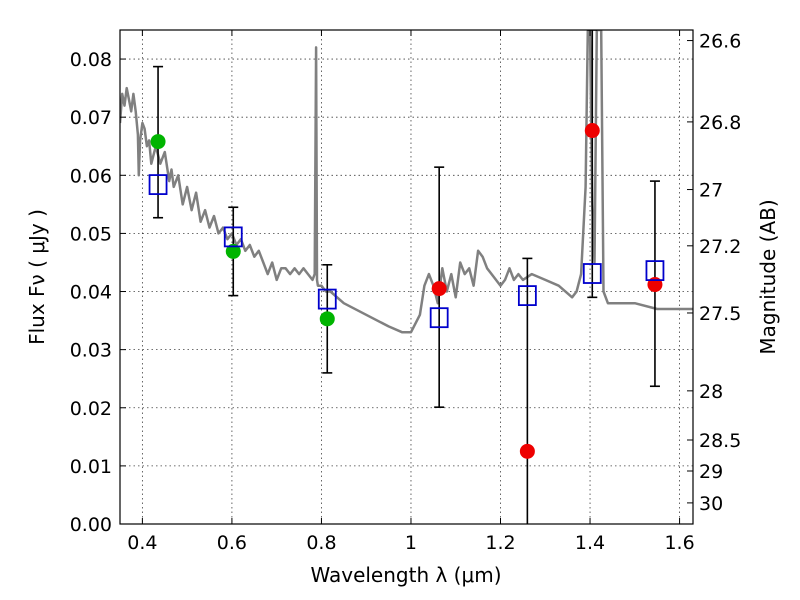 This screenshot has width=800, height=600. I want to click on y2-axis-ticks: 26.6 26.8 27 27.2 27.5 28 28.5 29 30, so click(714, 273).